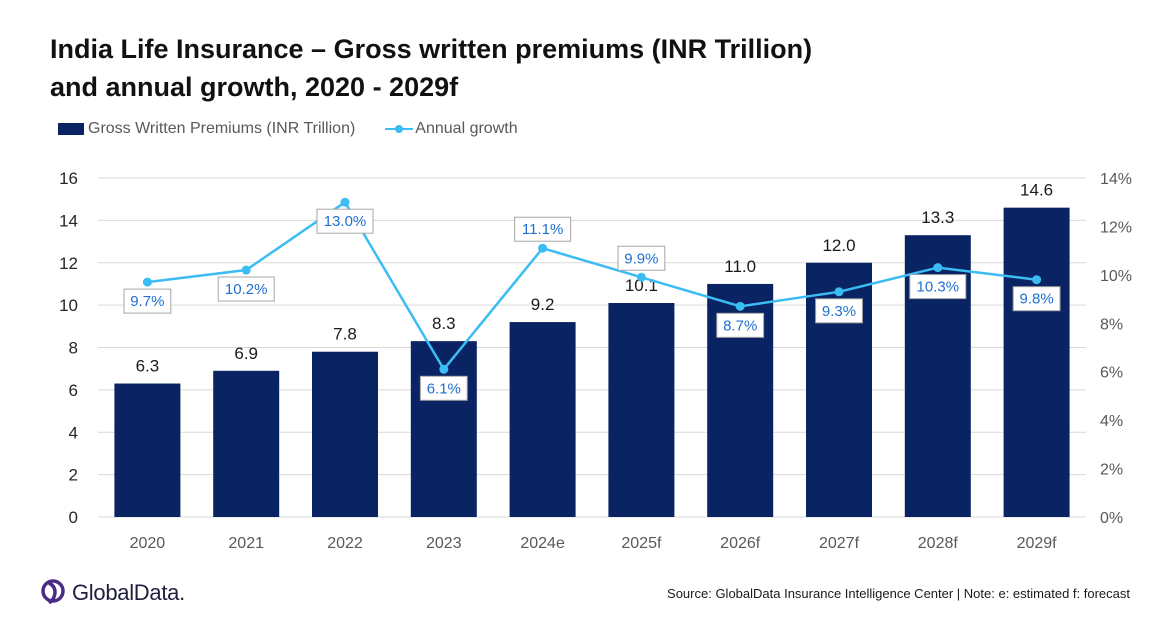 This screenshot has height=628, width=1172. I want to click on y-axis-tick-label: 16, so click(68, 178).